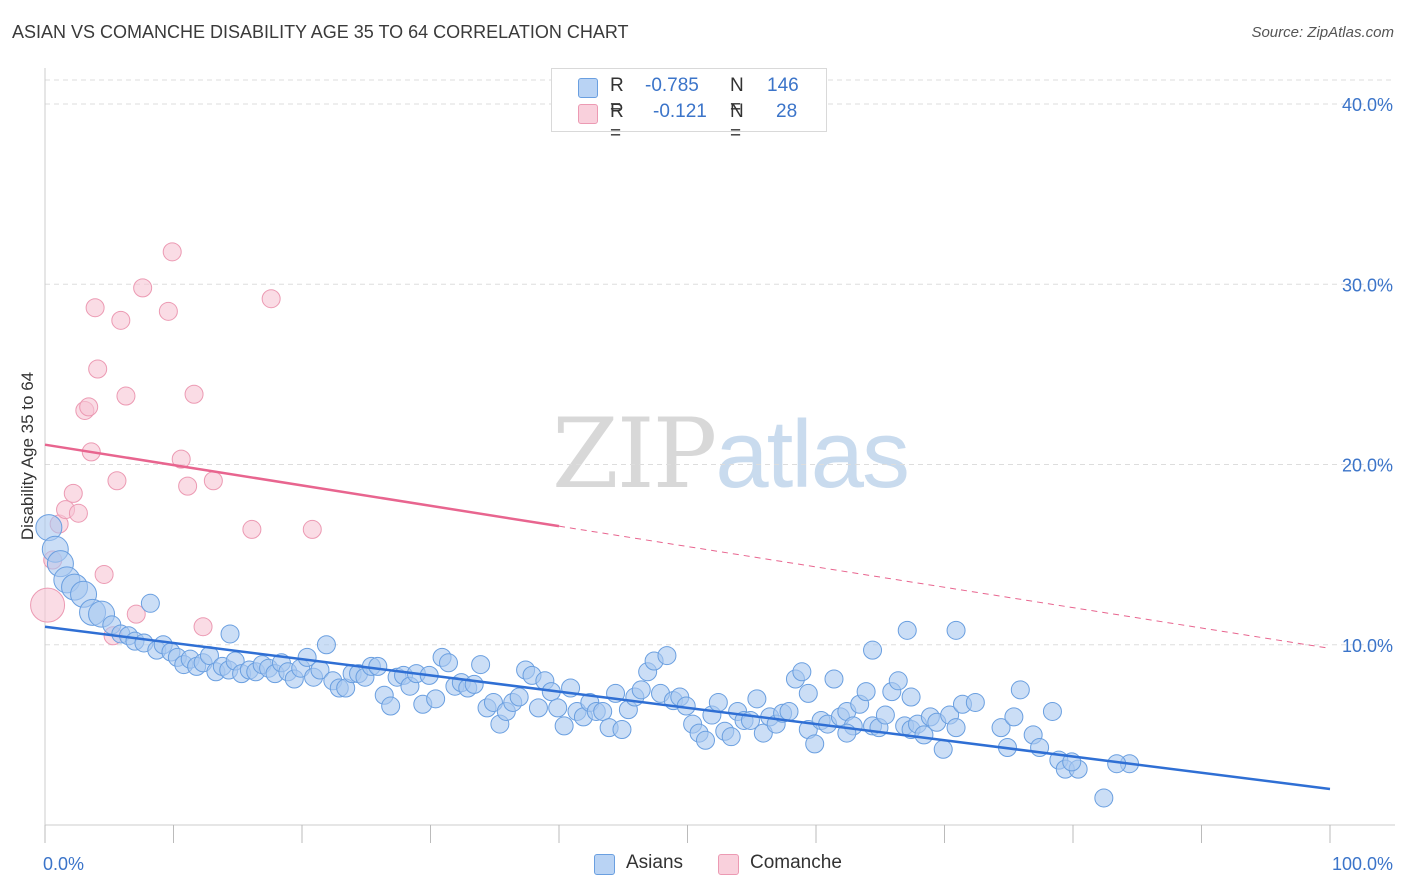  Describe the element at coordinates (944, 587) in the screenshot. I see `comanche-trend-extension` at that location.